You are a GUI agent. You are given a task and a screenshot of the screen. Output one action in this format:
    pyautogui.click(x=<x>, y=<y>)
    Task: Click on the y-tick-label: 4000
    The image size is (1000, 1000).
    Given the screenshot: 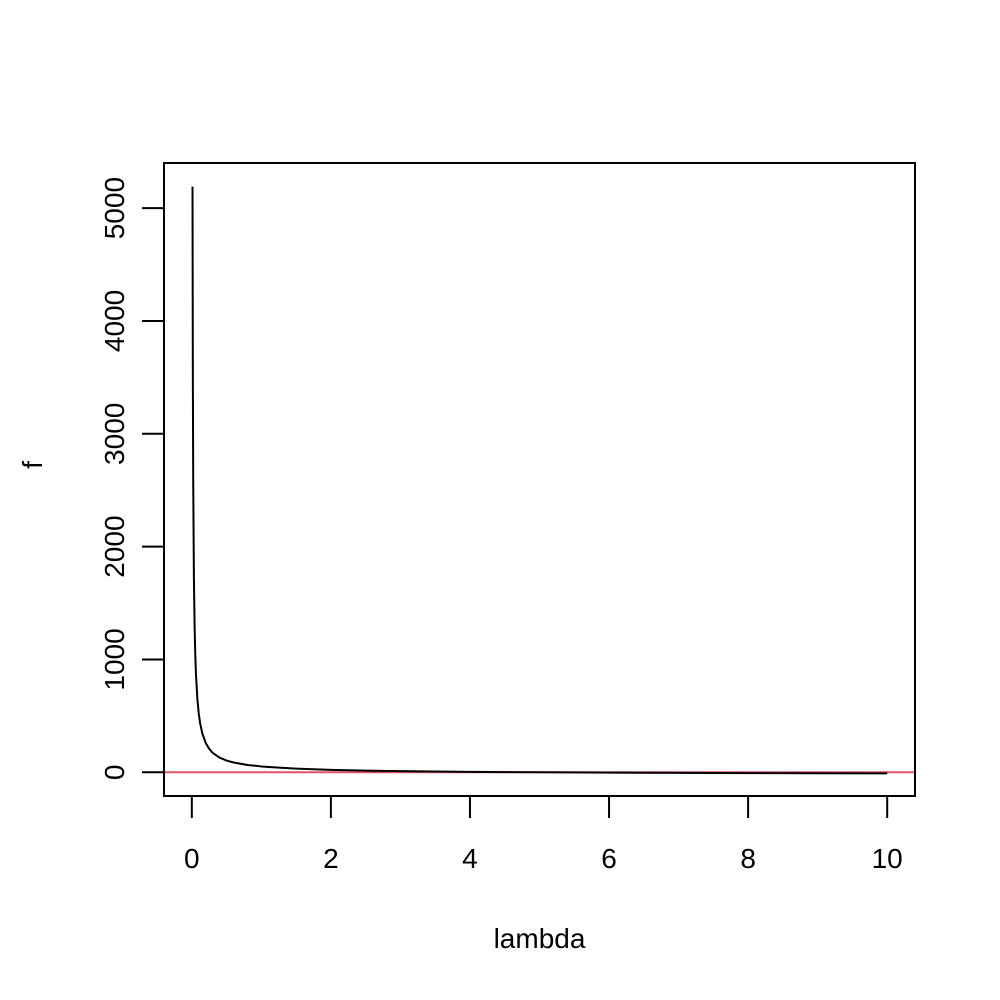 What is the action you would take?
    pyautogui.click(x=114, y=321)
    